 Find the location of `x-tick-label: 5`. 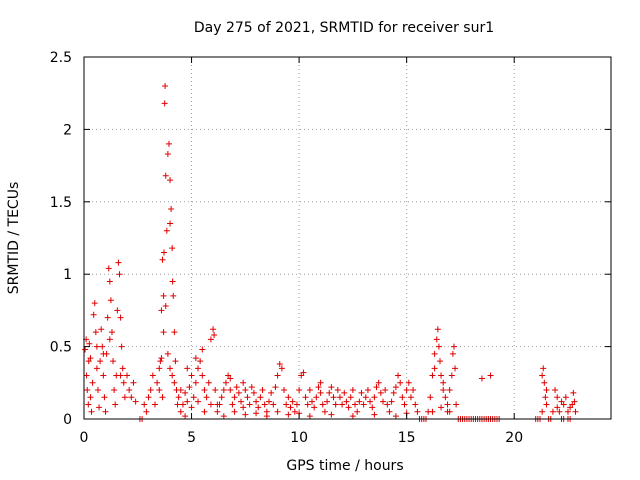

x-tick-label: 5 is located at coordinates (191, 438).